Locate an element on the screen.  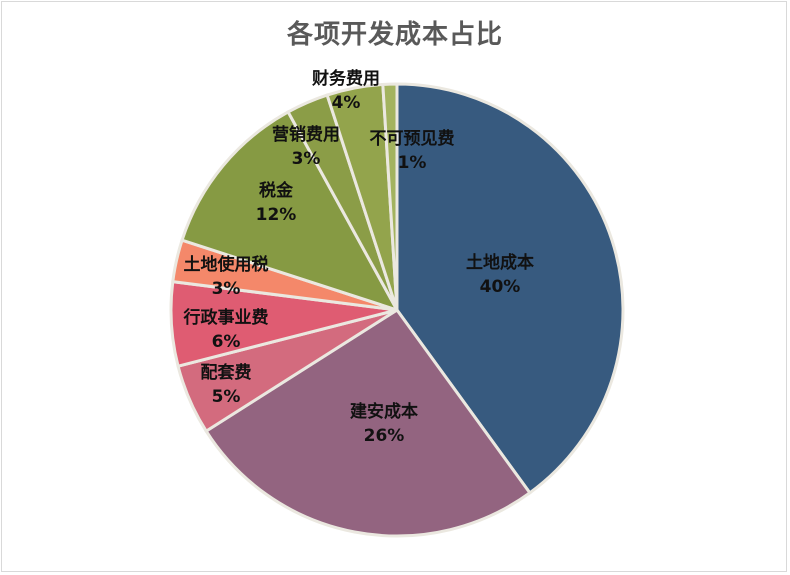
slice-label: 不可预见费 is located at coordinates (412, 138).